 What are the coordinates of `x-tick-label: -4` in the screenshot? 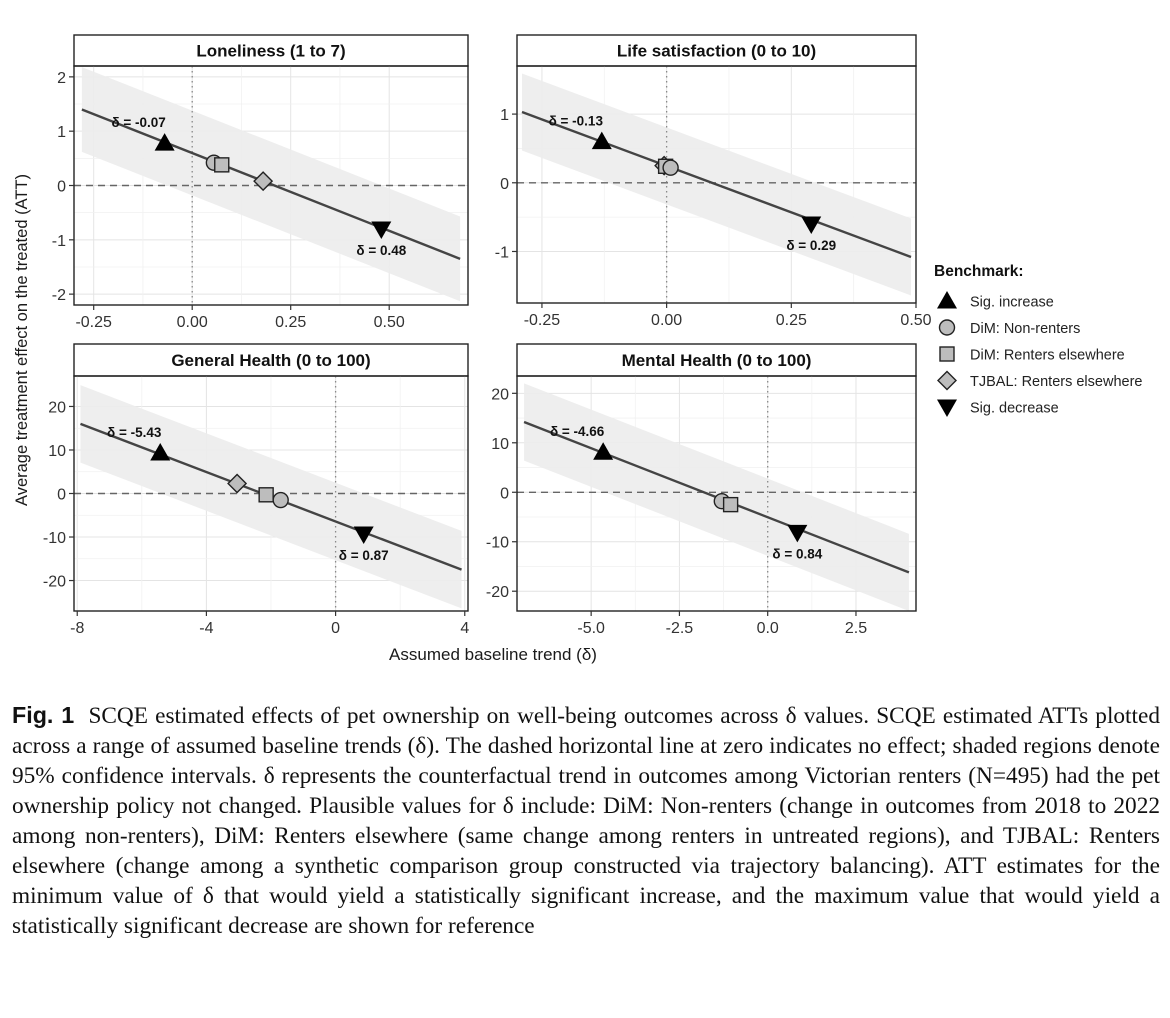 It's located at (206, 628).